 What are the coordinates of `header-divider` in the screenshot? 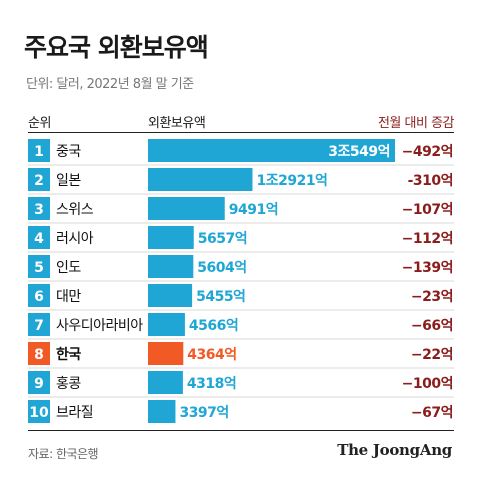 It's located at (241, 132).